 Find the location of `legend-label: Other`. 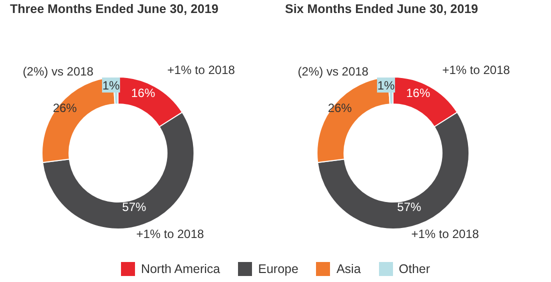

legend-label: Other is located at coordinates (414, 269).